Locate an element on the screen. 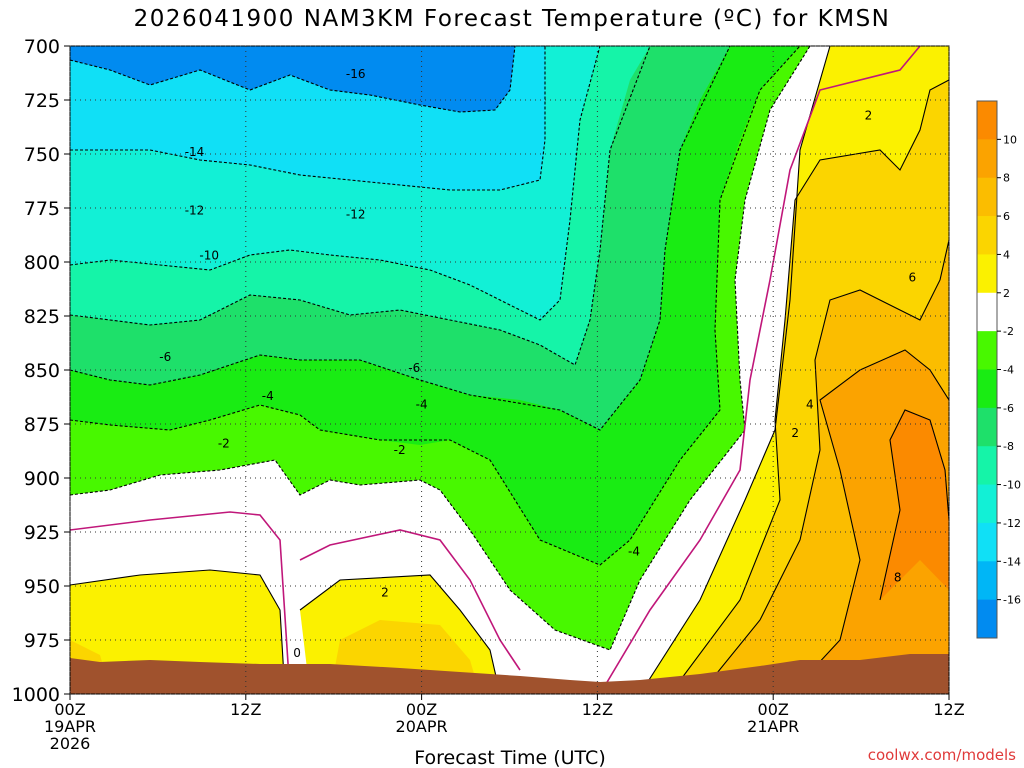 This screenshot has height=768, width=1024. colorbar-label: 10 is located at coordinates (1010, 139).